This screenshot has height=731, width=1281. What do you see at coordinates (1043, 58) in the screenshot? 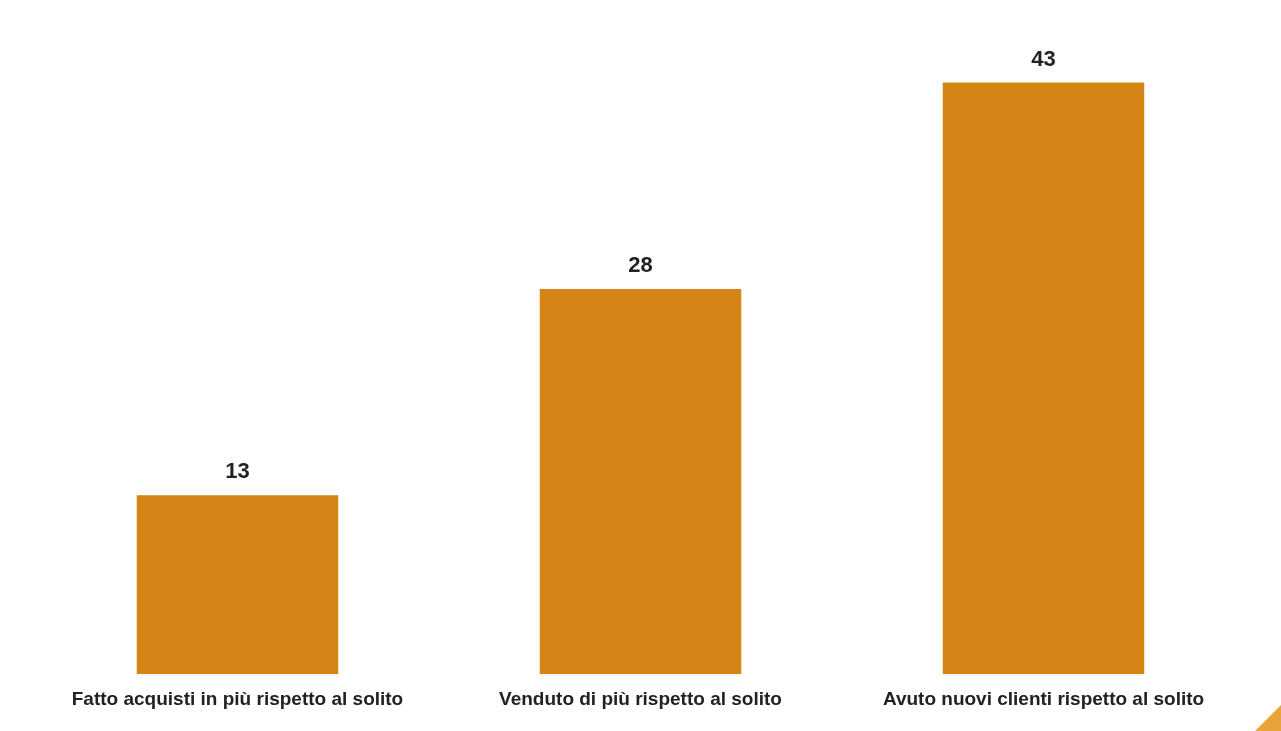
I see `data-label: 43` at bounding box center [1043, 58].